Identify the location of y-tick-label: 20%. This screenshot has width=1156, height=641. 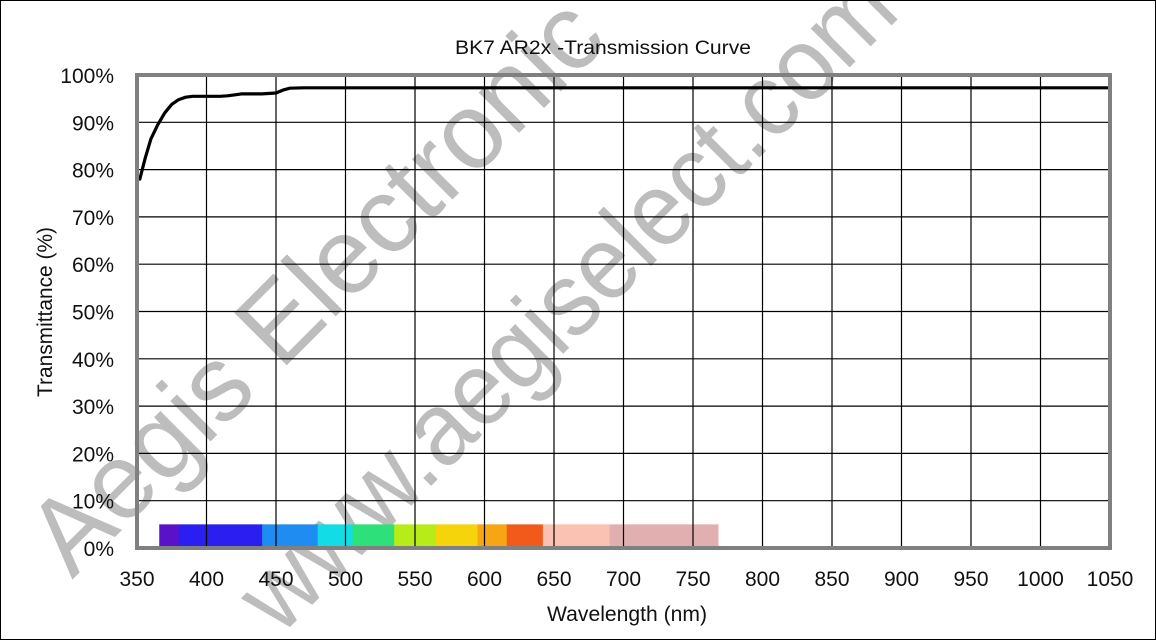
(93, 454).